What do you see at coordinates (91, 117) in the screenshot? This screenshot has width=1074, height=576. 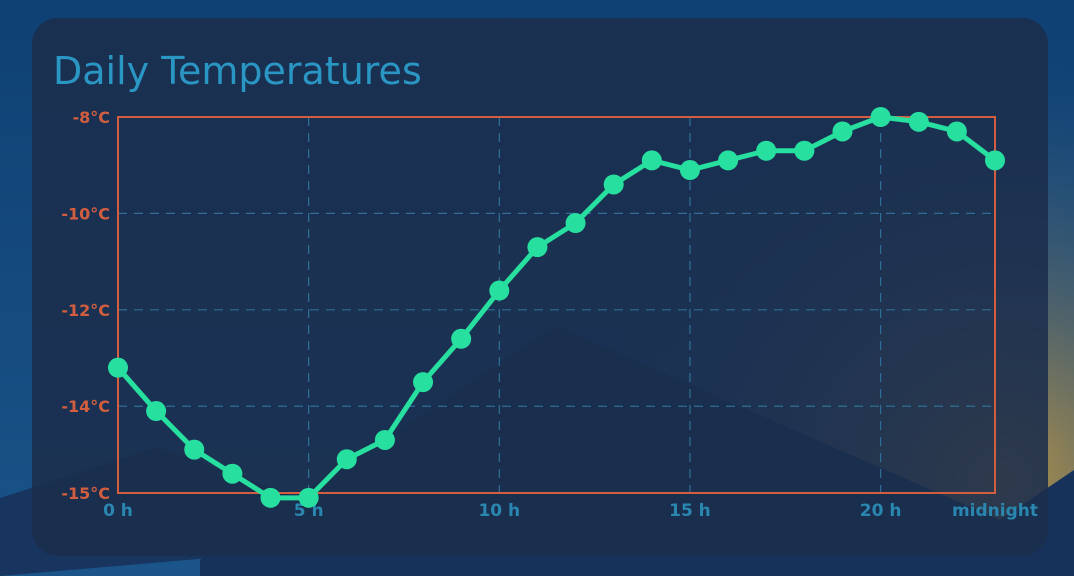 I see `y-tick-label: -8°C` at bounding box center [91, 117].